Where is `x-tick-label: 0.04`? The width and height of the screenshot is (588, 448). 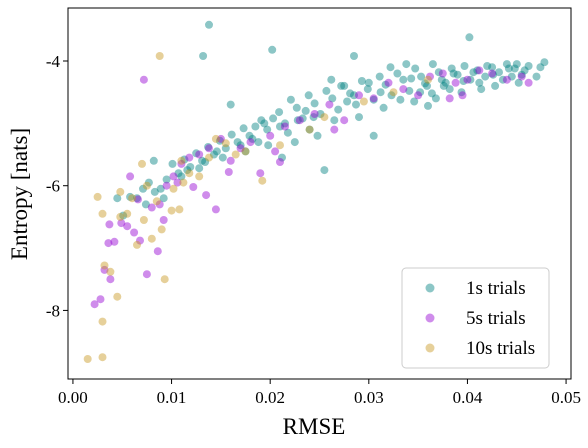 x-tick-label: 0.04 is located at coordinates (468, 397).